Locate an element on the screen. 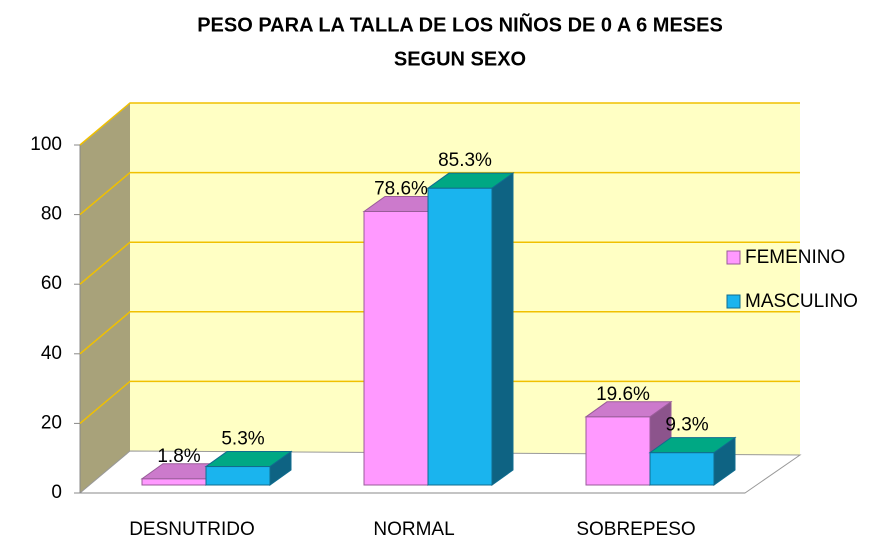 This screenshot has height=543, width=886. side-wall is located at coordinates (105, 298).